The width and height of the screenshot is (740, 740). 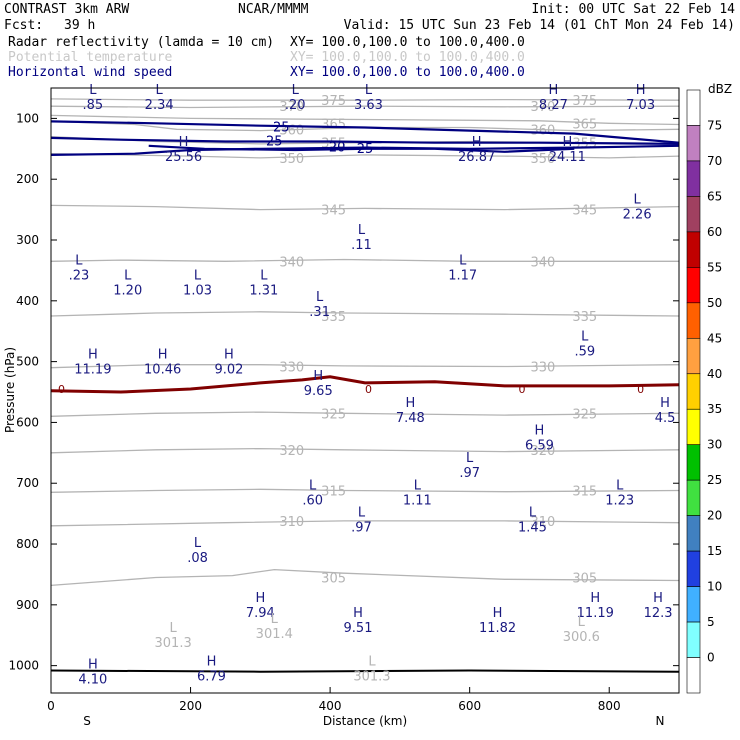 What do you see at coordinates (312, 500) in the screenshot?
I see `extremum-value: .60` at bounding box center [312, 500].